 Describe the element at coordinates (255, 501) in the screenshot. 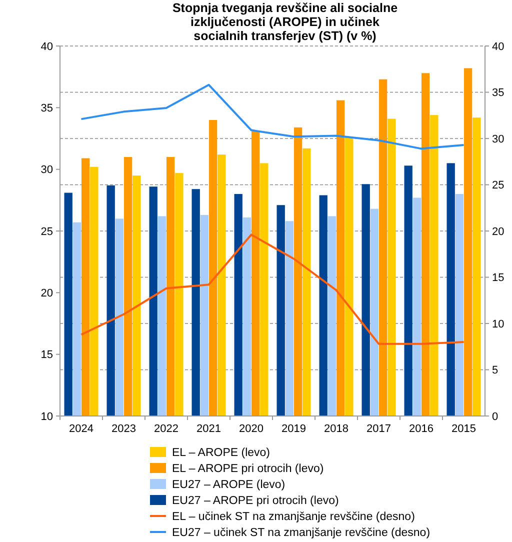

I see `legend-label: EU27 – AROPE pri otrocih (levo)` at that location.